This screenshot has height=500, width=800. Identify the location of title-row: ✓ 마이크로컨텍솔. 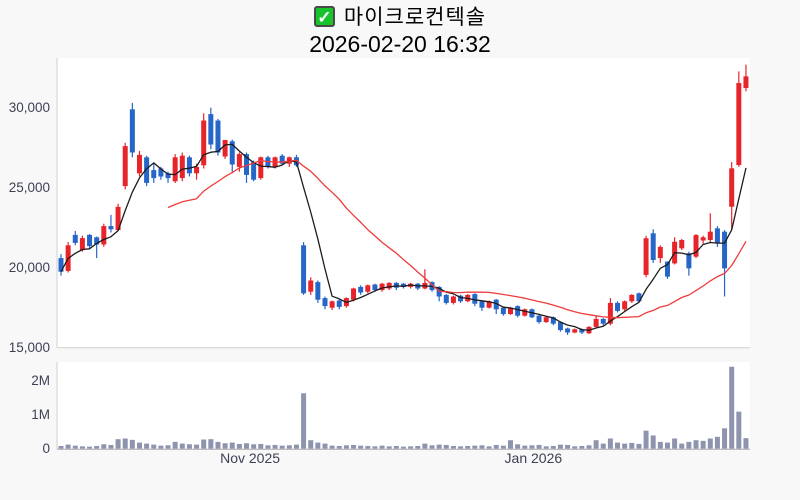
(399, 16).